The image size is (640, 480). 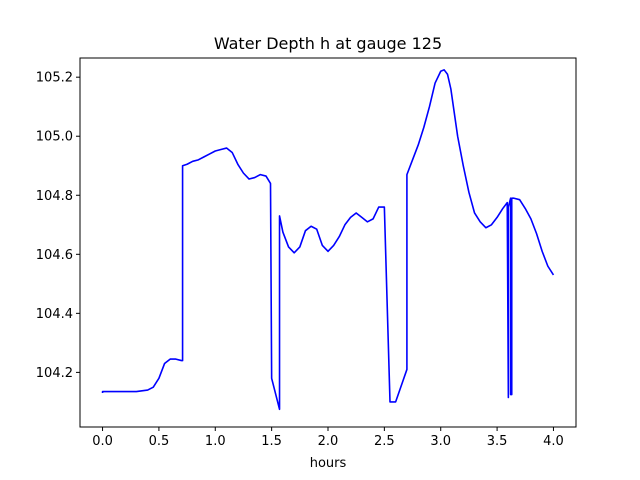 I want to click on x-tick-label: 1.5, so click(x=271, y=441).